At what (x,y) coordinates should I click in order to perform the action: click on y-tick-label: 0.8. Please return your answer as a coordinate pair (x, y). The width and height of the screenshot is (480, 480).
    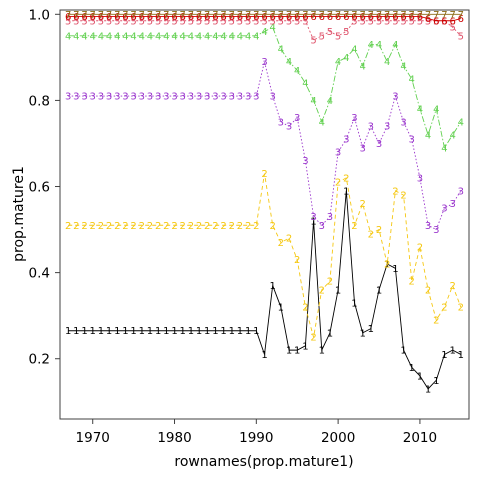
    Looking at the image, I should click on (39, 101).